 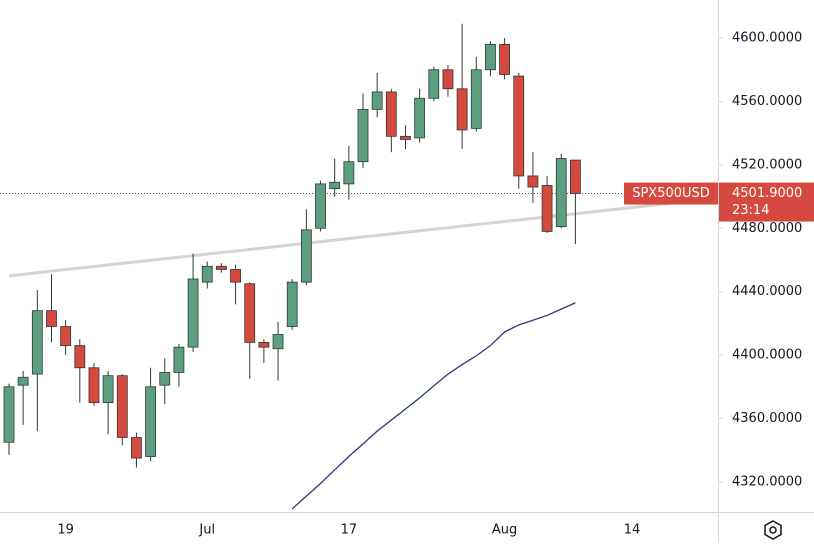 I want to click on x-tick-label: Jul, so click(x=206, y=530).